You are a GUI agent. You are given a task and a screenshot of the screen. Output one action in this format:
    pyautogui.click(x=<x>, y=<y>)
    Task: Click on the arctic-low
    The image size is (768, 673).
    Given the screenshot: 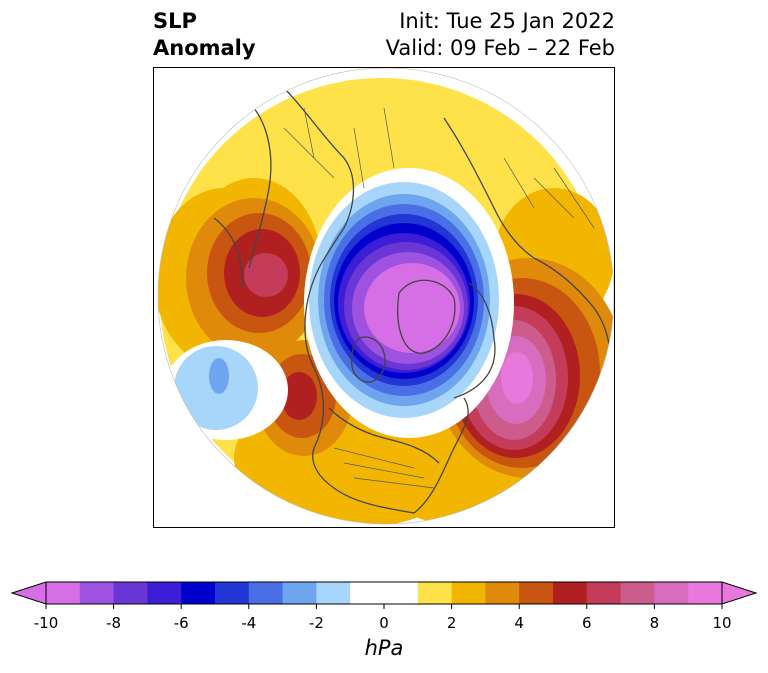 What is the action you would take?
    pyautogui.click(x=409, y=303)
    